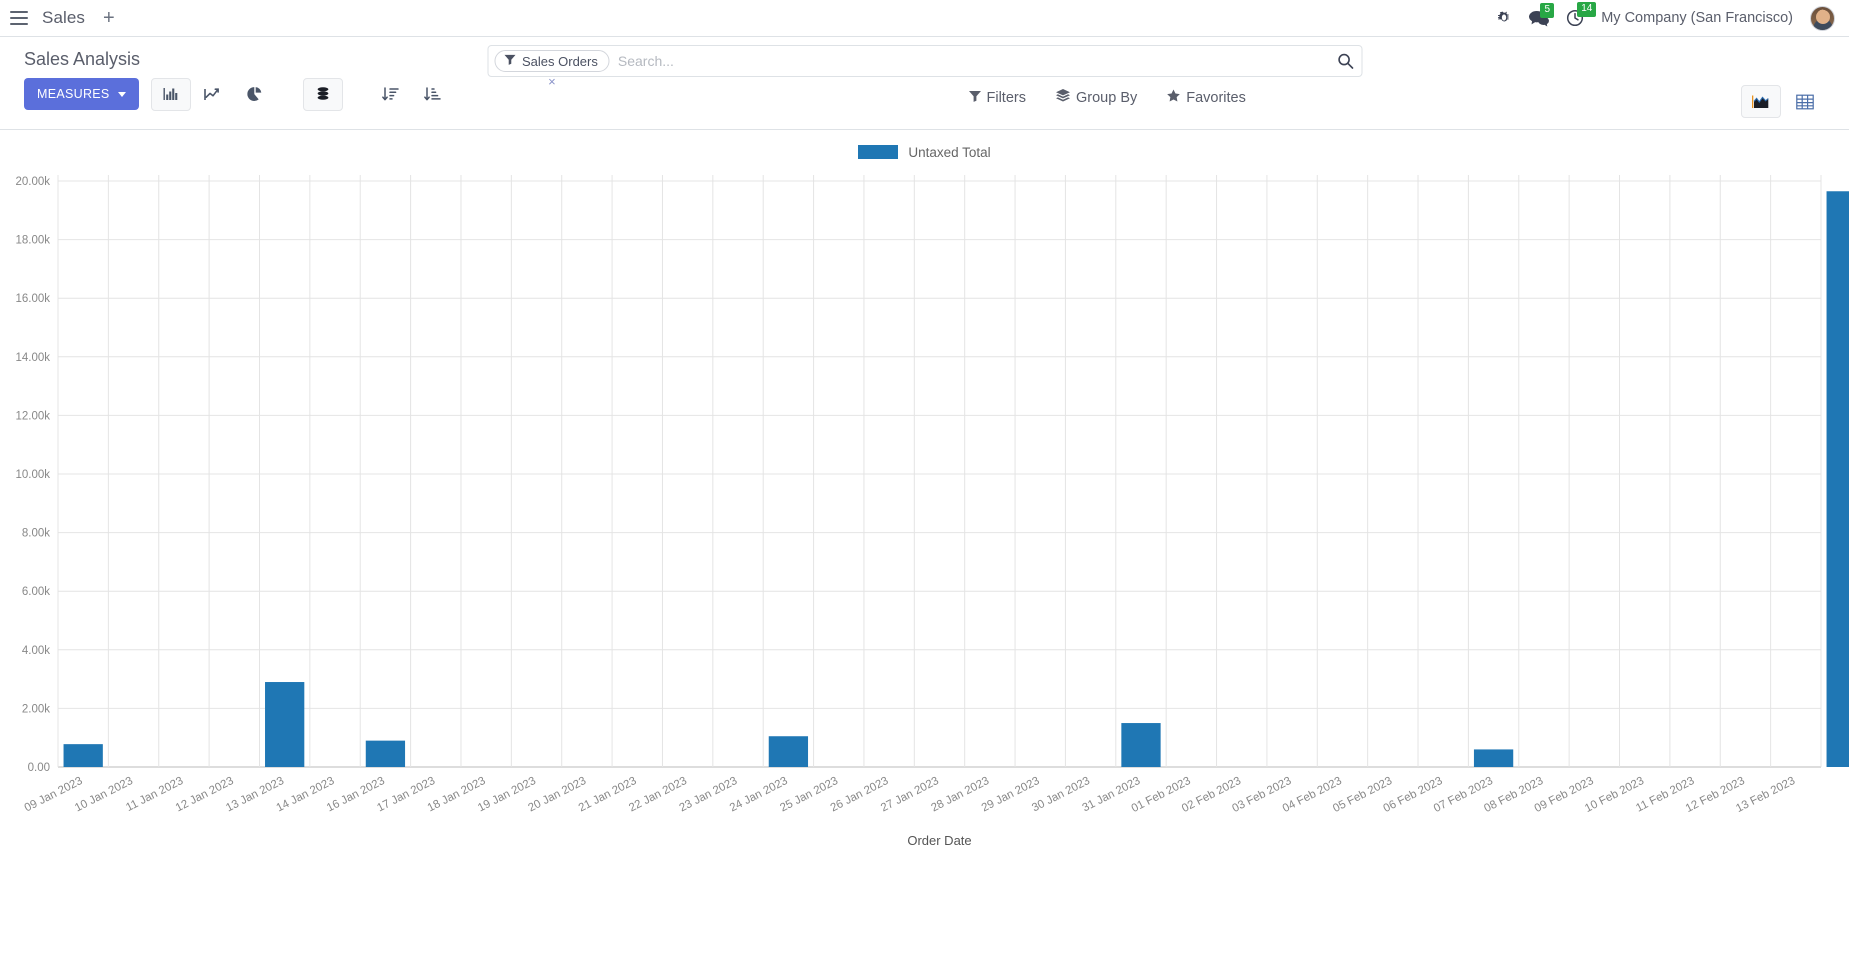 Image resolution: width=1849 pixels, height=958 pixels. I want to click on hamburger-menu-icon, so click(19, 18).